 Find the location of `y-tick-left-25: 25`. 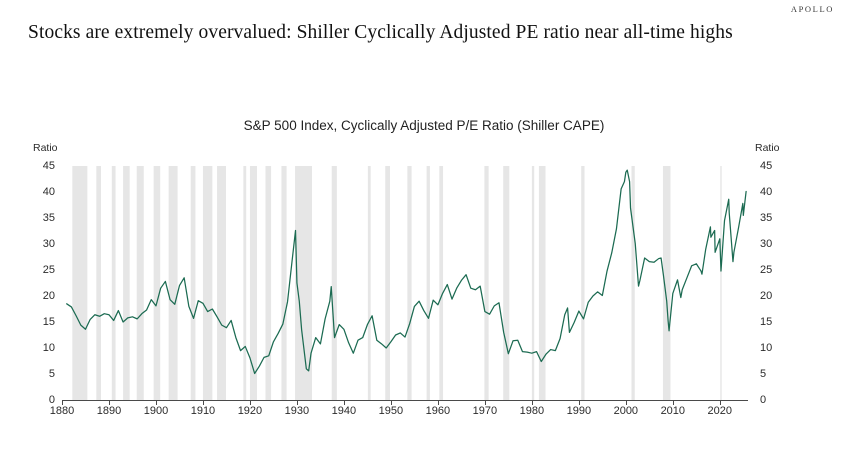

y-tick-left-25: 25 is located at coordinates (48, 269).